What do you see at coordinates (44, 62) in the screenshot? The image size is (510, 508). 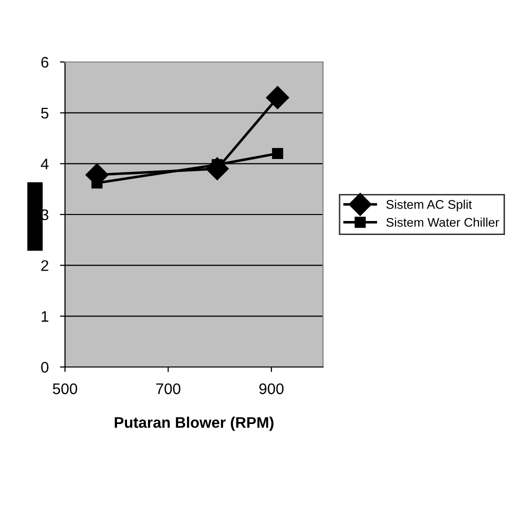 I see `y-tick-label: 6` at bounding box center [44, 62].